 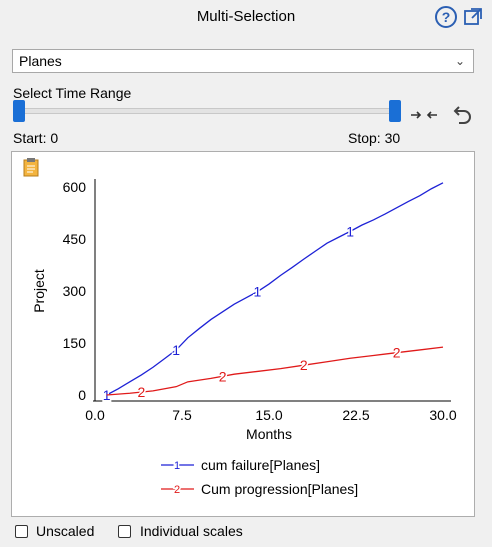 What do you see at coordinates (191, 531) in the screenshot?
I see `individual-scales-label: Individual scales` at bounding box center [191, 531].